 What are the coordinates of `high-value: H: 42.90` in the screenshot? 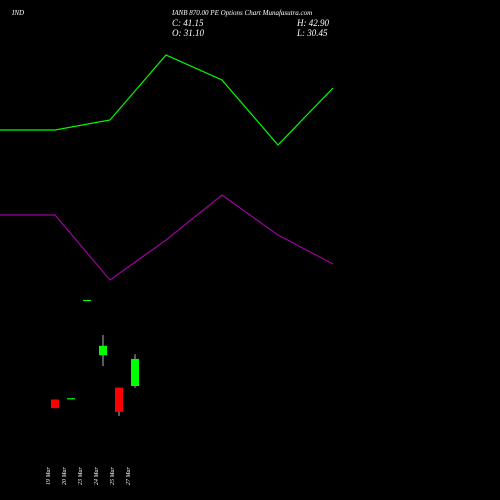 It's located at (312, 23).